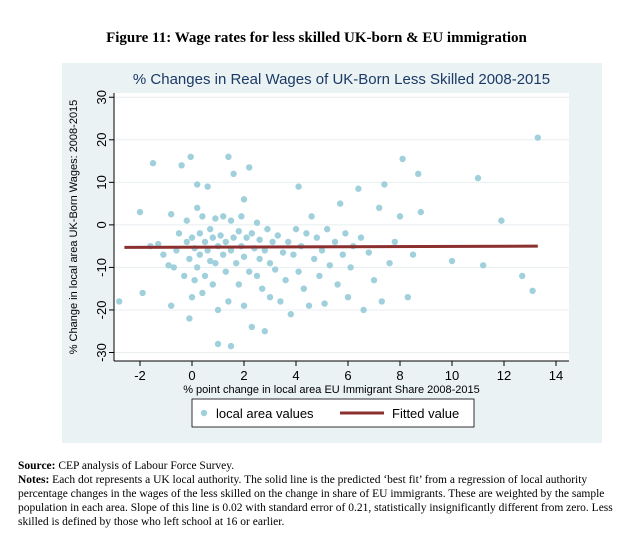 The height and width of the screenshot is (549, 633). I want to click on legend-marker-points, so click(204, 413).